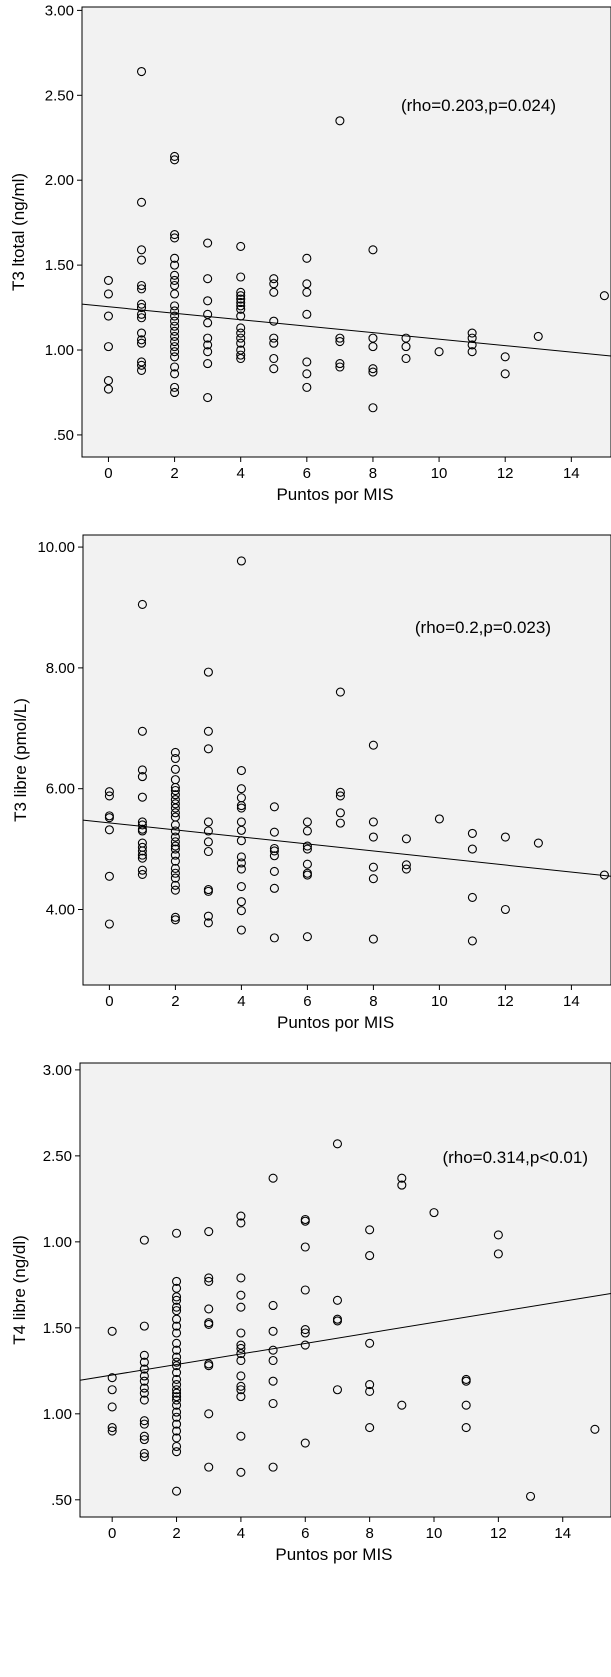 The width and height of the screenshot is (611, 1677). Describe the element at coordinates (335, 1022) in the screenshot. I see `x-axis-title: Puntos por MIS` at that location.